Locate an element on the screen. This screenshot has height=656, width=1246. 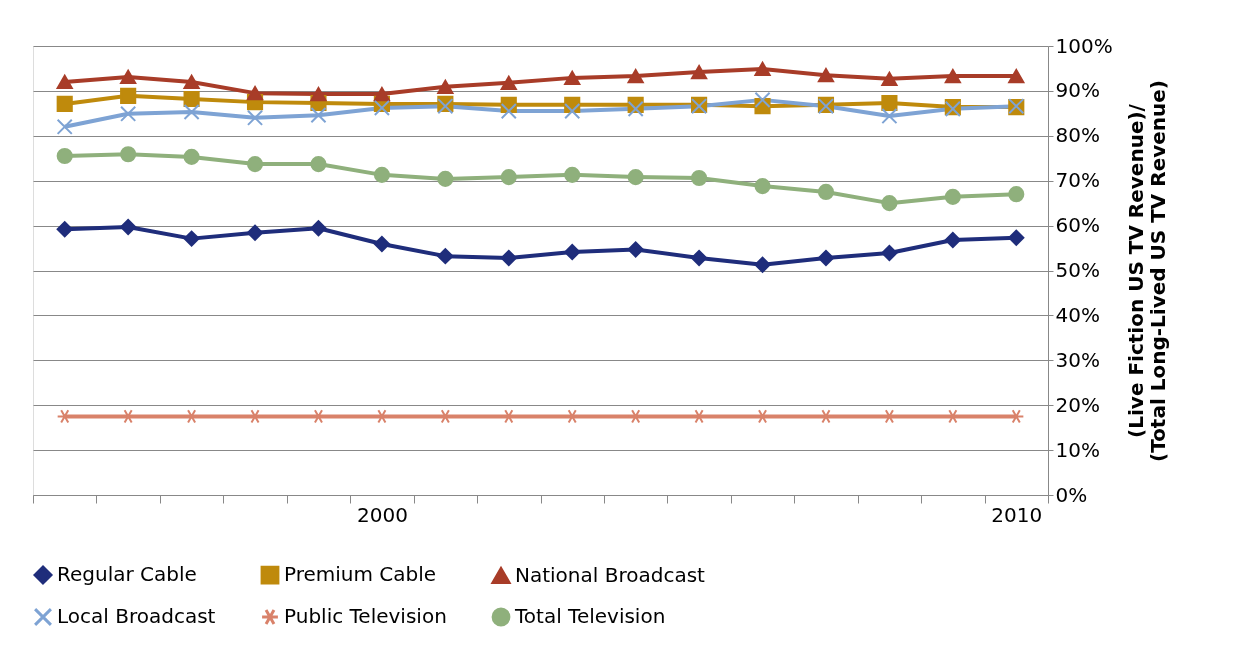
y-tick-label: 100% is located at coordinates (1084, 45).